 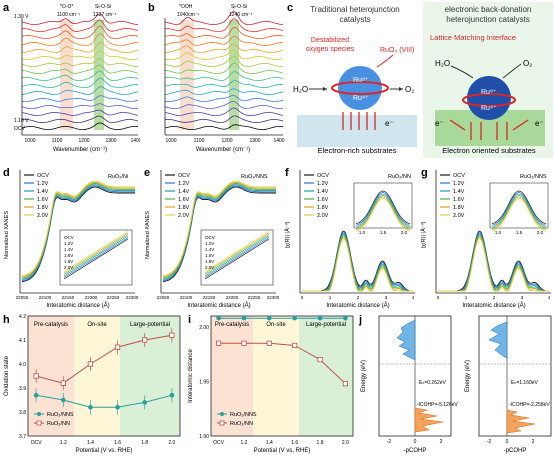 What do you see at coordinates (239, 7) in the screenshot?
I see `b-band2-label: Si-O-Si` at bounding box center [239, 7].